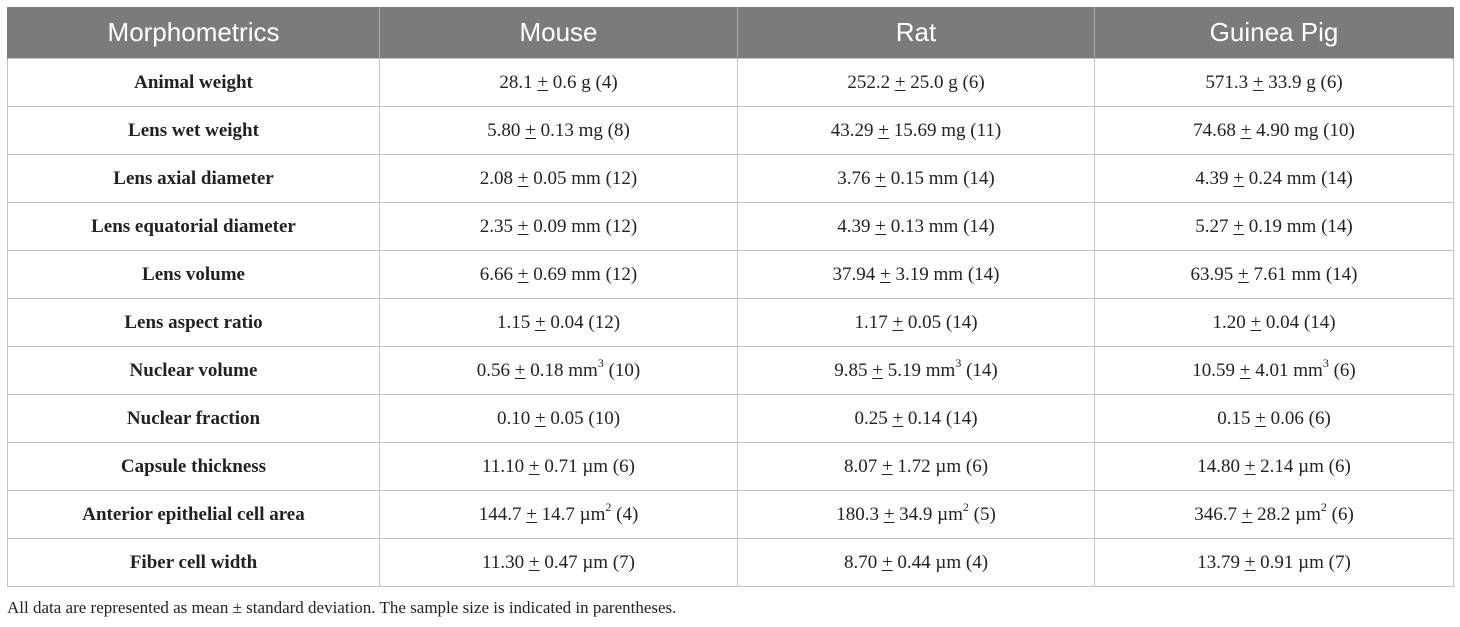 This screenshot has width=1460, height=627. What do you see at coordinates (1227, 82) in the screenshot?
I see `mean-value: 571.3` at bounding box center [1227, 82].